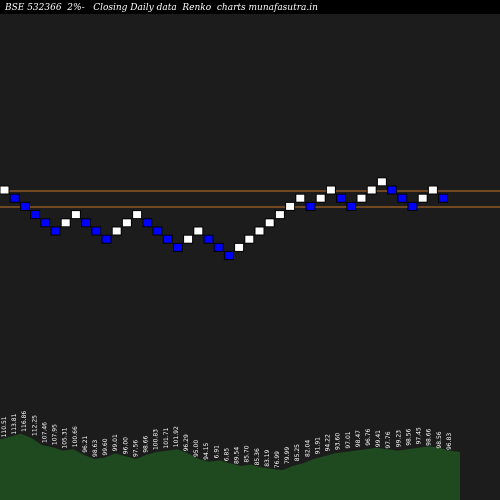 The width and height of the screenshot is (500, 500). Describe the element at coordinates (4, 426) in the screenshot. I see `volume-label: 110.51` at that location.